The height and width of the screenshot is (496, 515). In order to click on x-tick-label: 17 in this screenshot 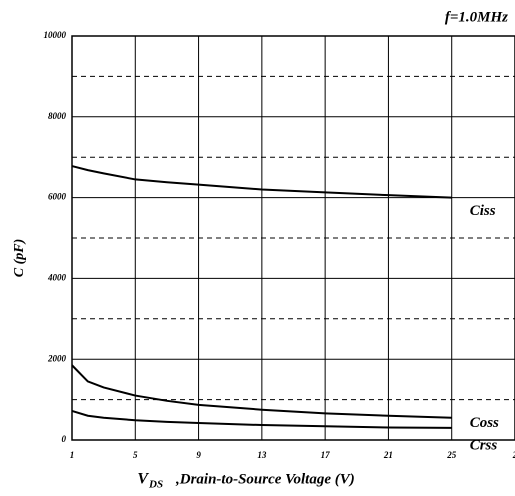, I will do `click(326, 455)`.